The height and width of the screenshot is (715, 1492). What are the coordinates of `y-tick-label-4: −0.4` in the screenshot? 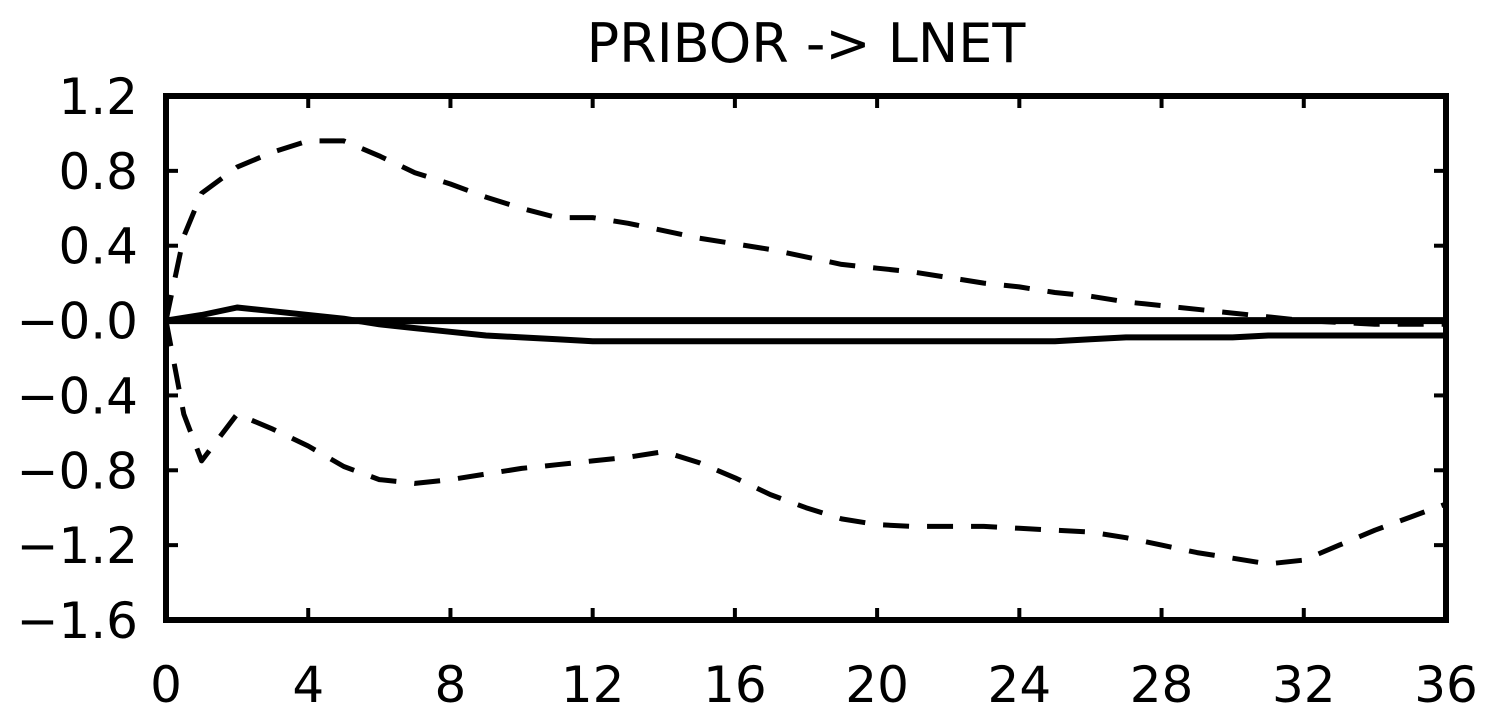 It's located at (77, 396).